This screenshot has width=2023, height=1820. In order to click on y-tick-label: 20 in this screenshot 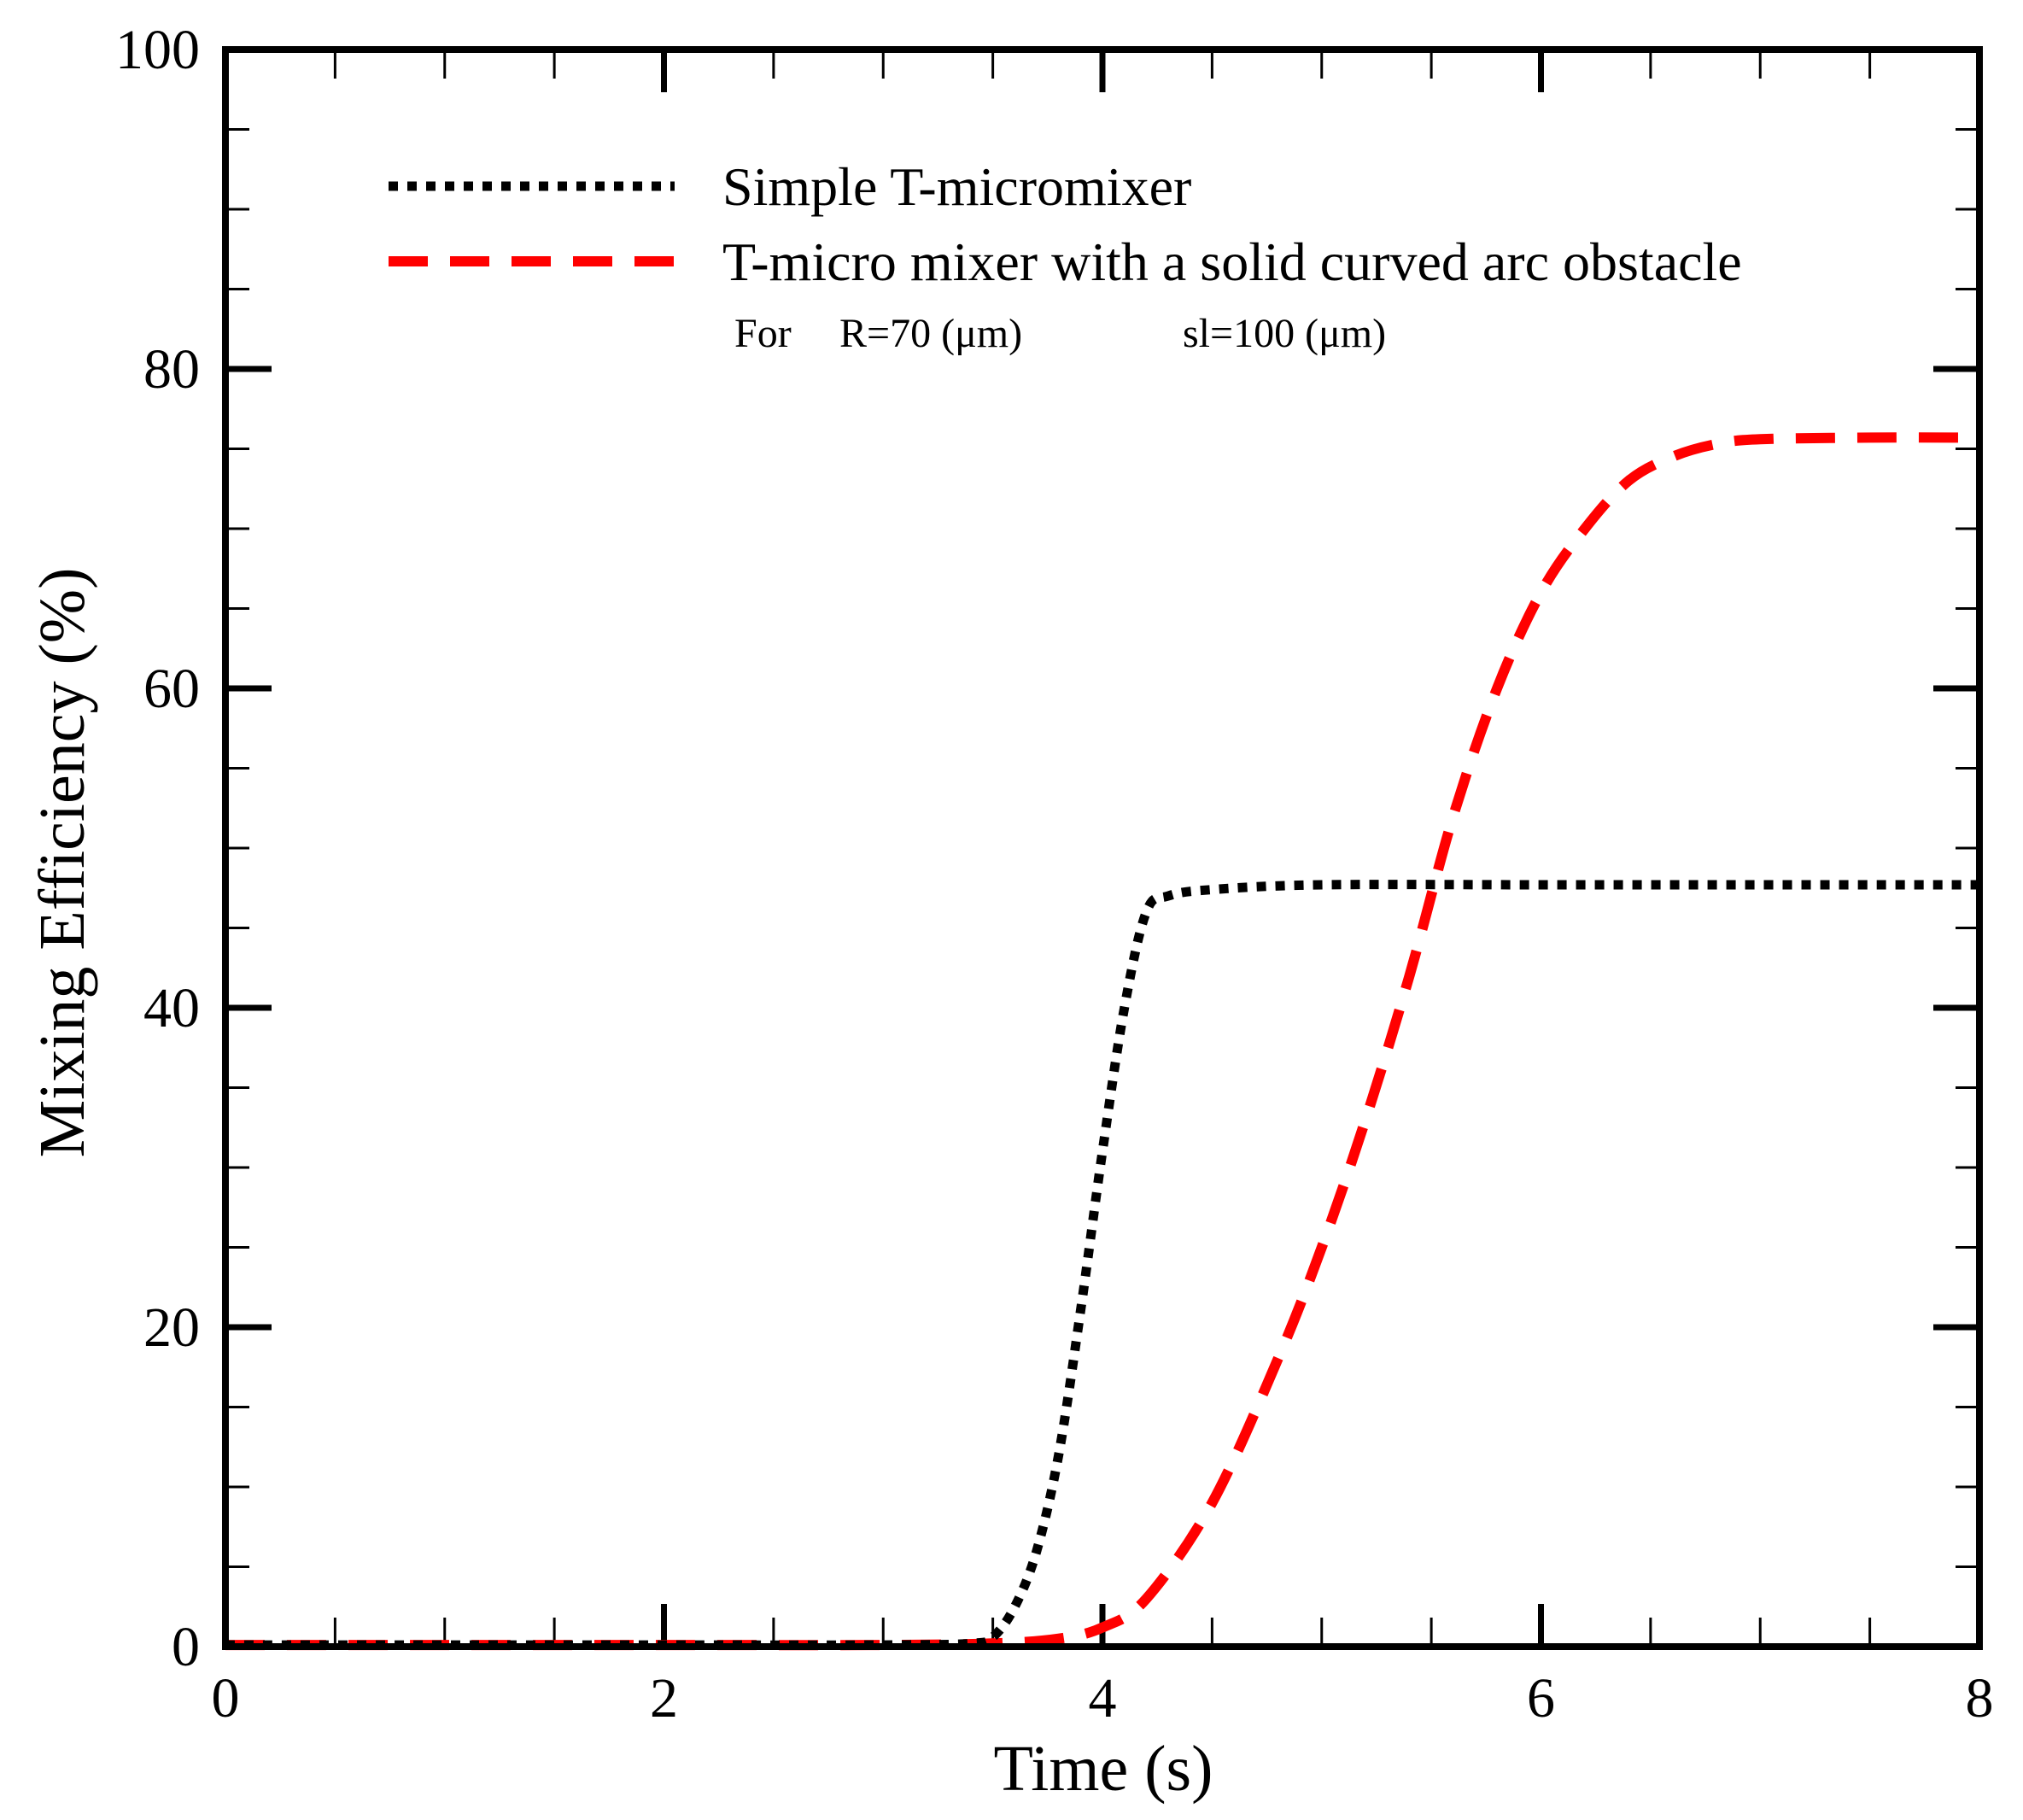, I will do `click(172, 1327)`.